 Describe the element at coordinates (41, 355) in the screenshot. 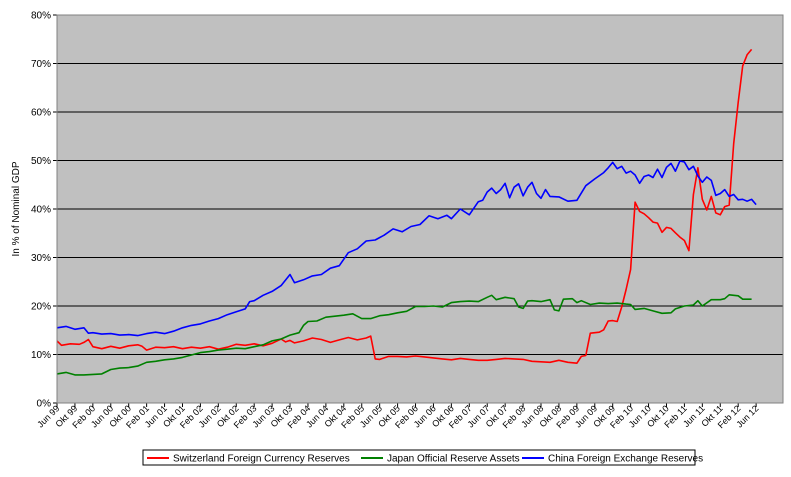

I see `y-tick-label: 10%` at that location.